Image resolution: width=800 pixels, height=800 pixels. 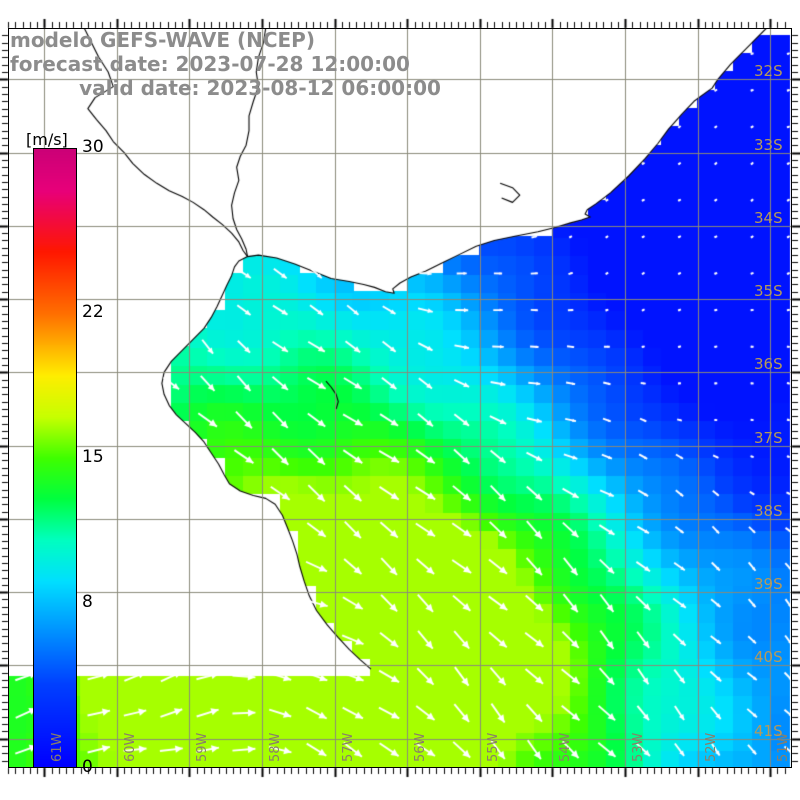 What do you see at coordinates (768, 71) in the screenshot?
I see `lat-label-32S: 32S` at bounding box center [768, 71].